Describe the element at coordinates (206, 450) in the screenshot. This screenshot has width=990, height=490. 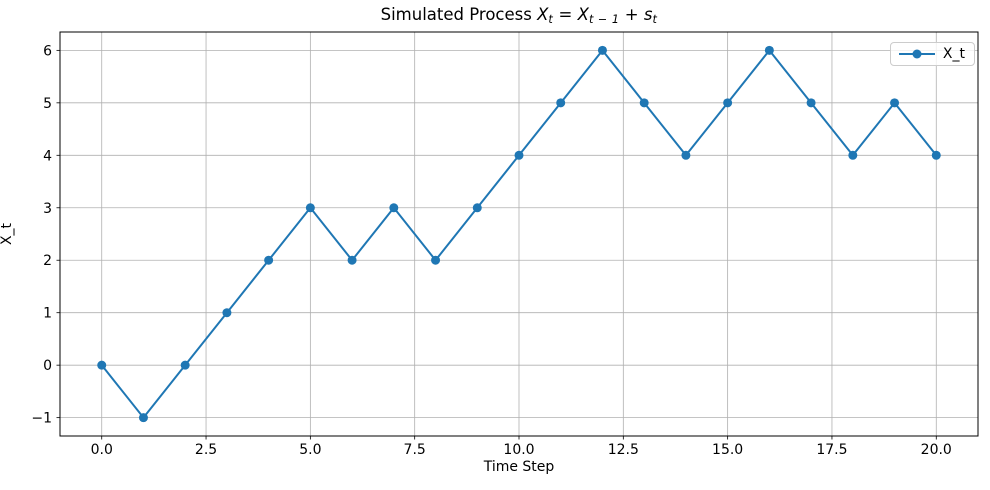
I see `x-tick-label: 2.5` at that location.